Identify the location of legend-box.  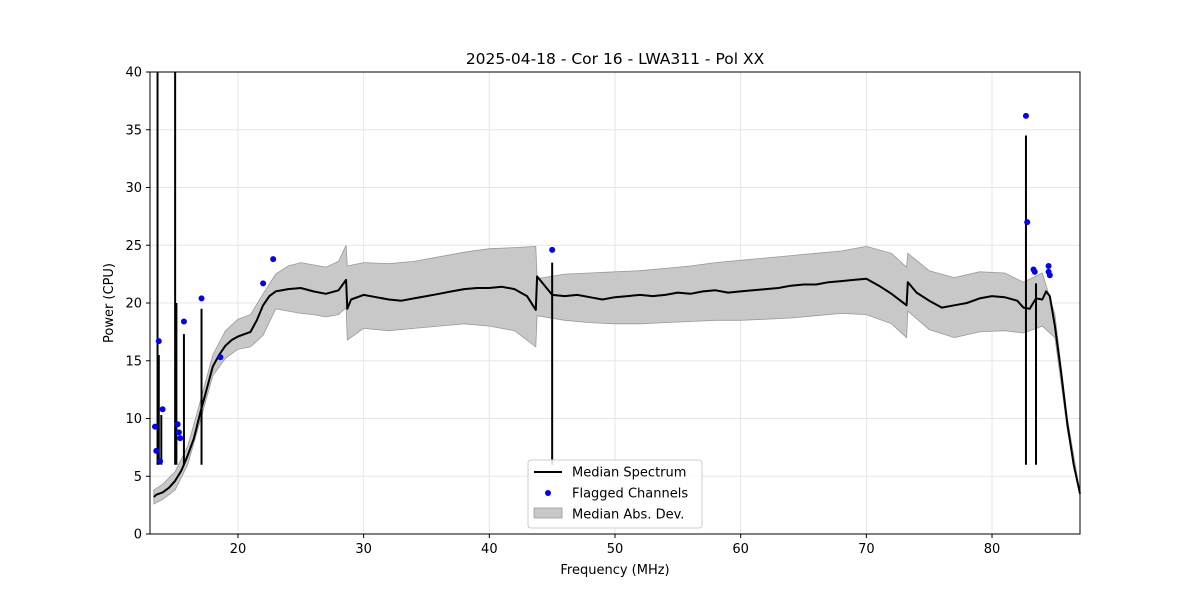
(615, 494).